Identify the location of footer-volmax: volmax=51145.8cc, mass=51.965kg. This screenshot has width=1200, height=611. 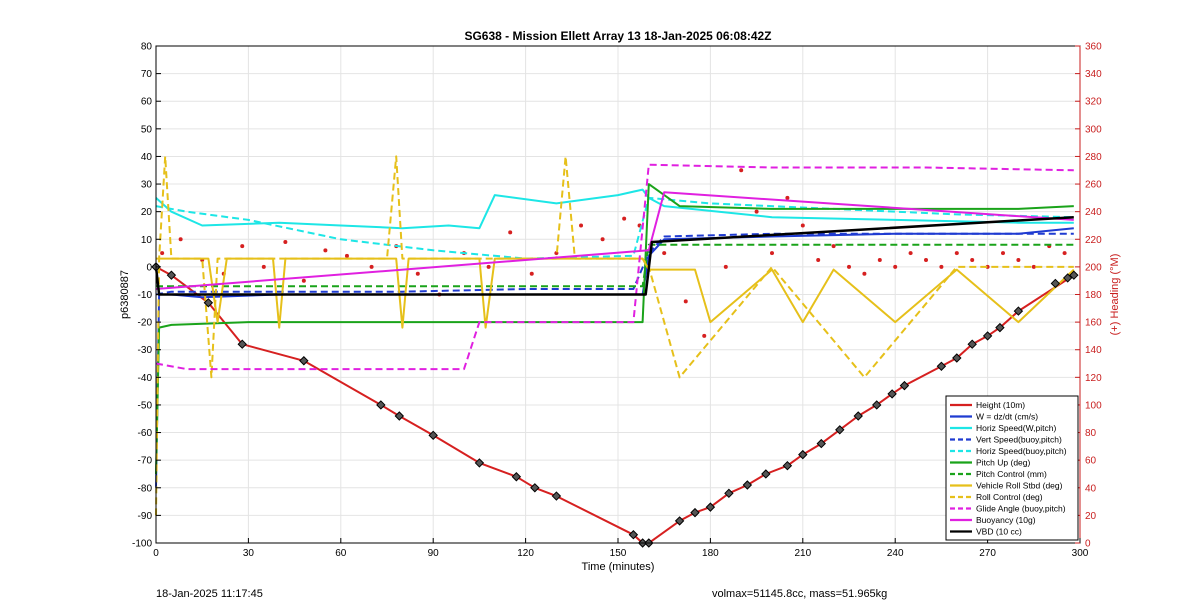
(800, 594).